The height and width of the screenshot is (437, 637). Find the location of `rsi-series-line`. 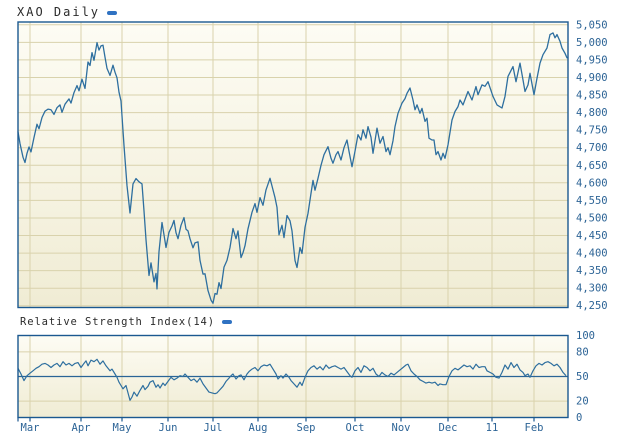

rsi-series-line is located at coordinates (292, 379).